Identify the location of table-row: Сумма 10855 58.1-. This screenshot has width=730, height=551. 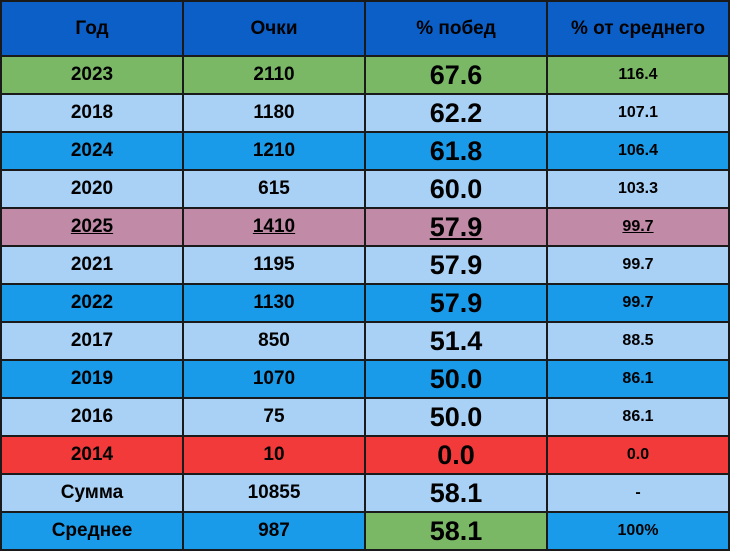
(365, 493).